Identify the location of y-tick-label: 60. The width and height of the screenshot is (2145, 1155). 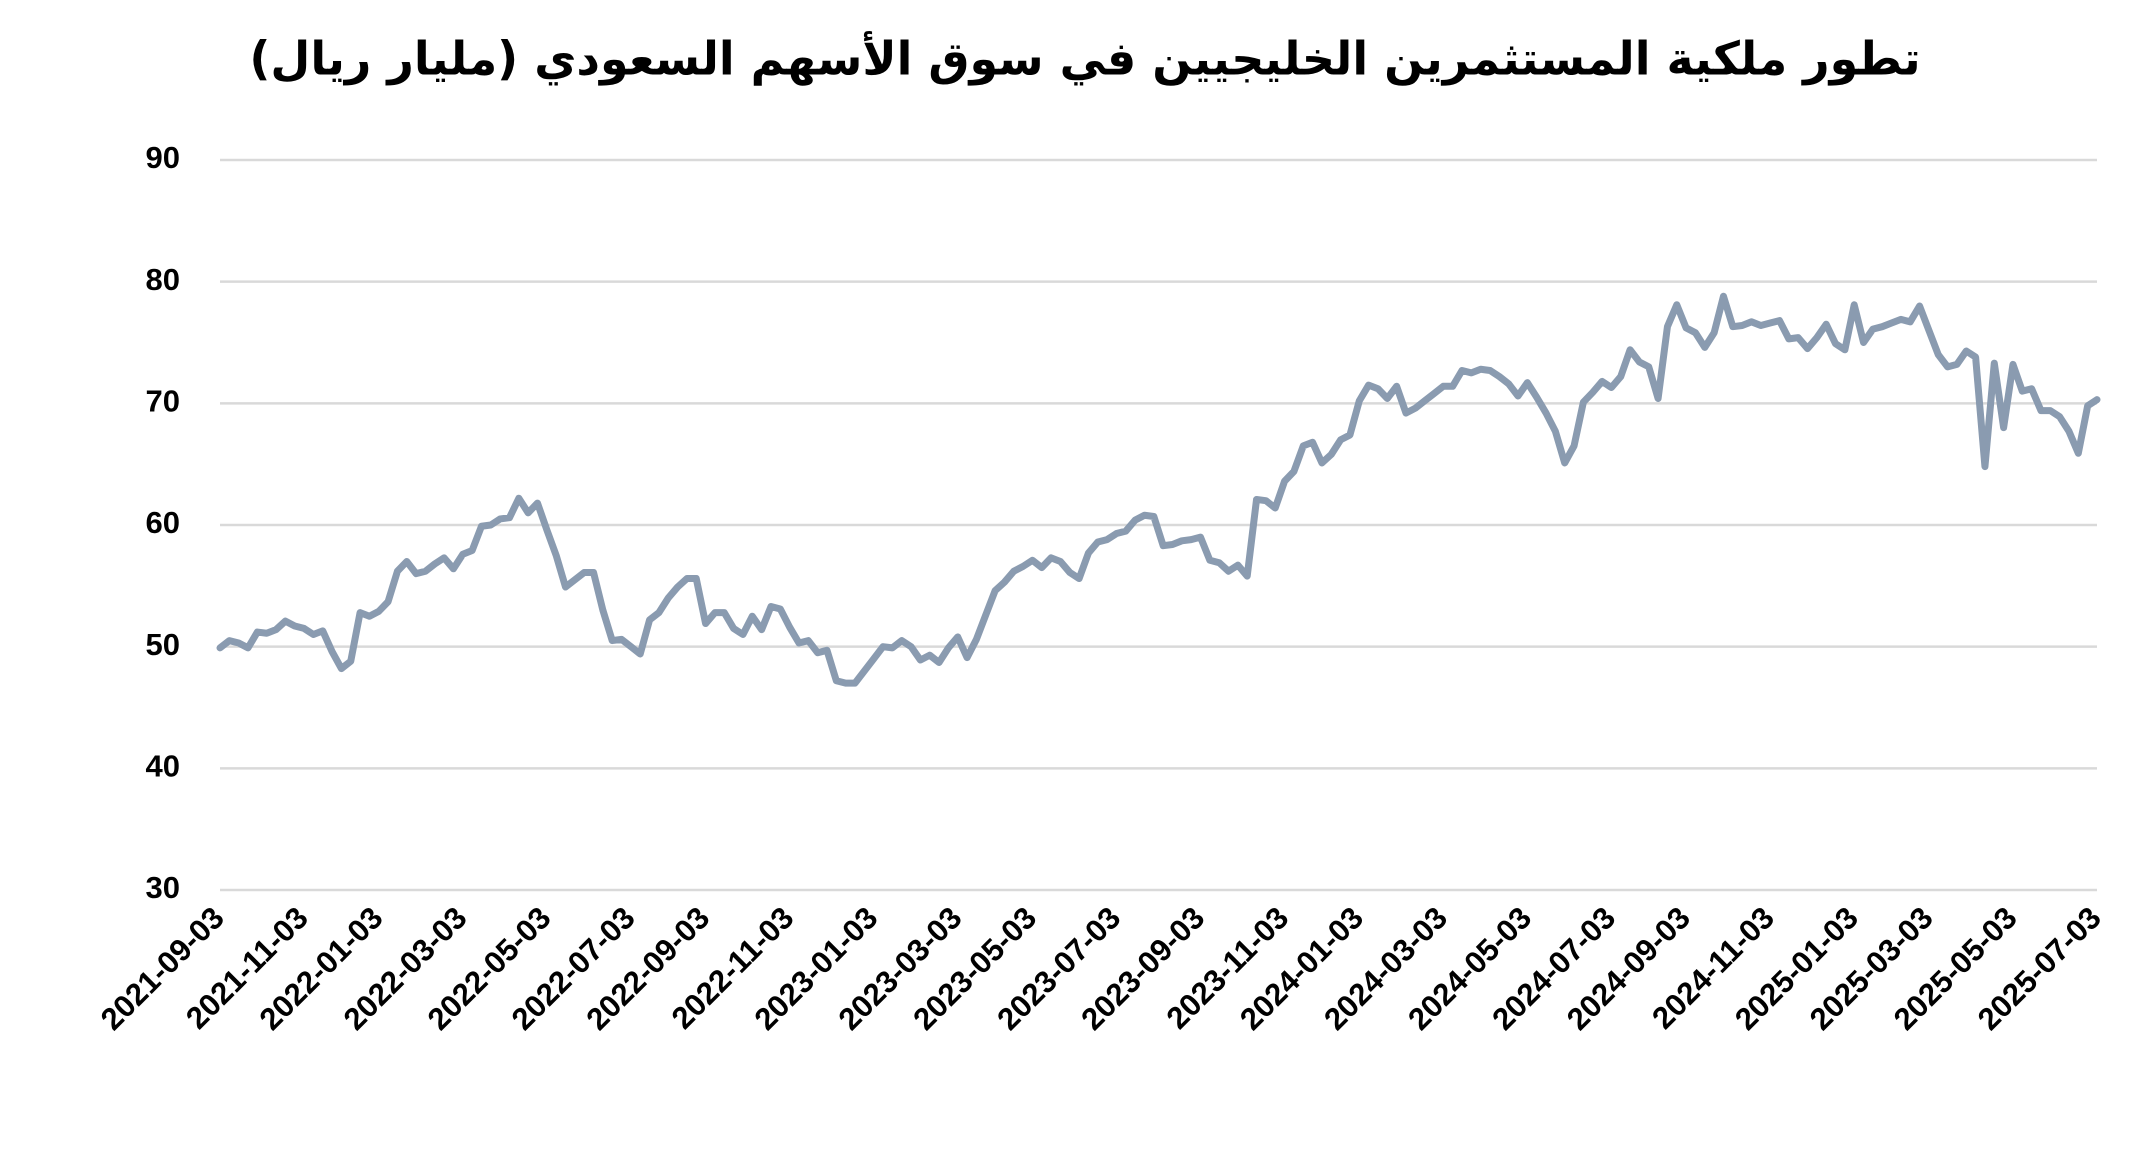
(163, 522).